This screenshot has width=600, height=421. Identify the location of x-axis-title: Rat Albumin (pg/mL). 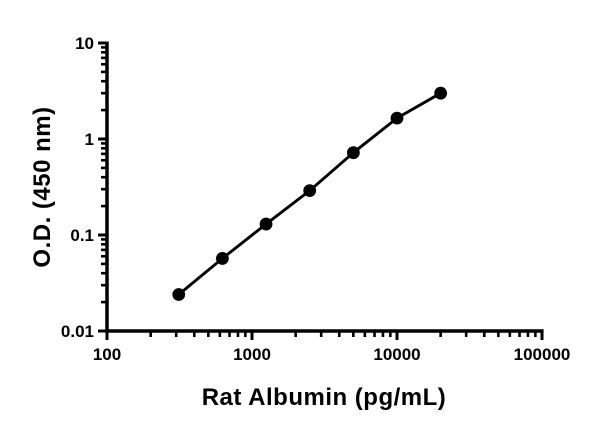
(324, 397).